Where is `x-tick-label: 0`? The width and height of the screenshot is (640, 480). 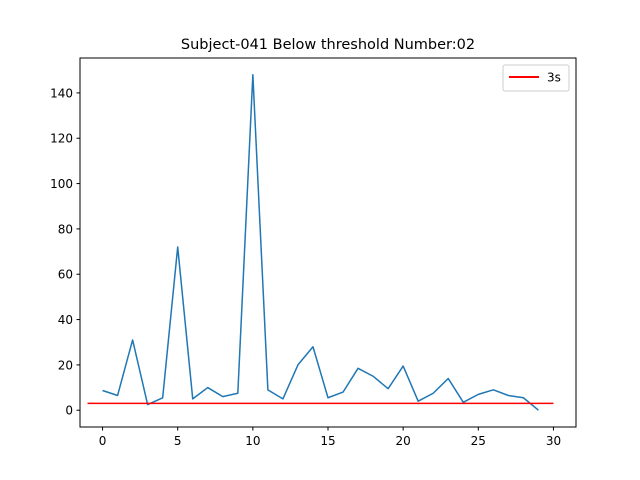
x-tick-label: 0 is located at coordinates (103, 441).